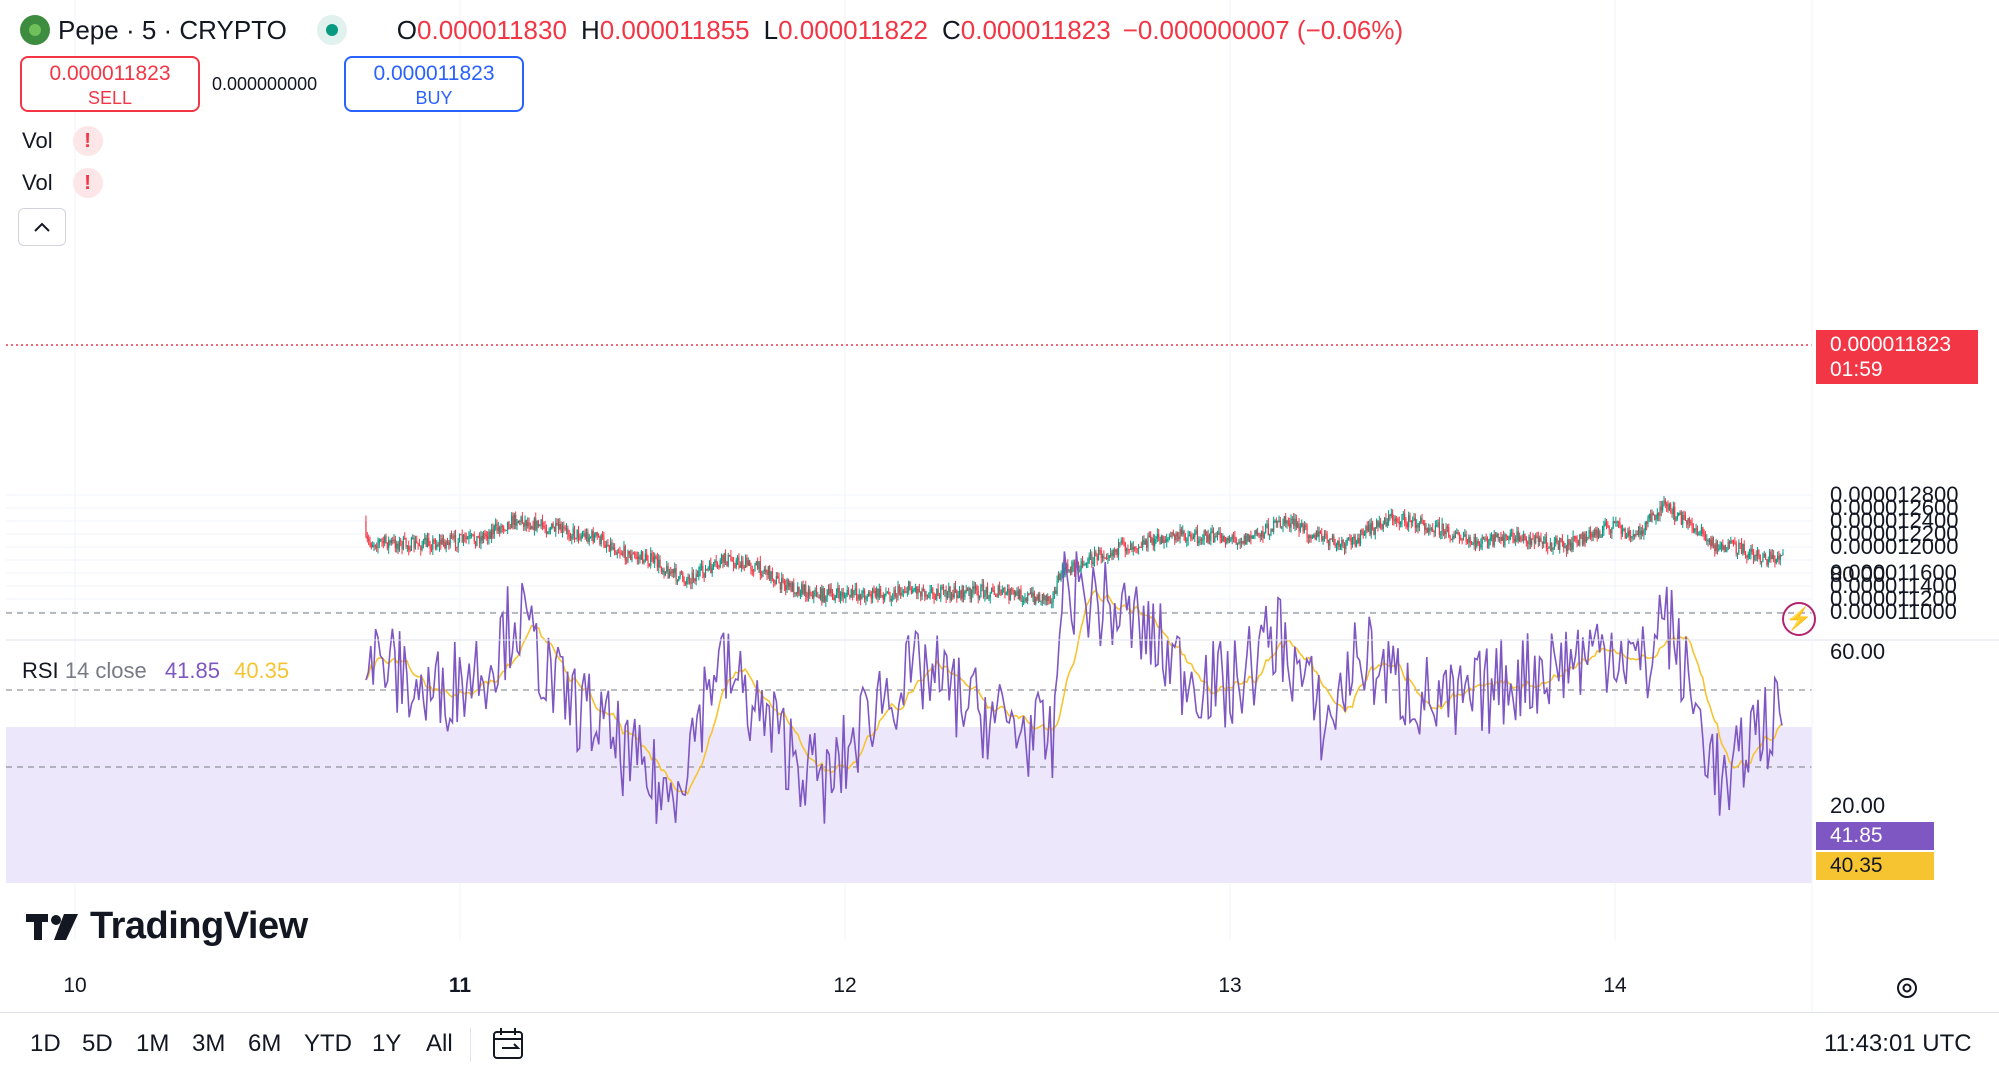  Describe the element at coordinates (434, 84) in the screenshot. I see `buy-button: 0.000011823 BUY` at that location.